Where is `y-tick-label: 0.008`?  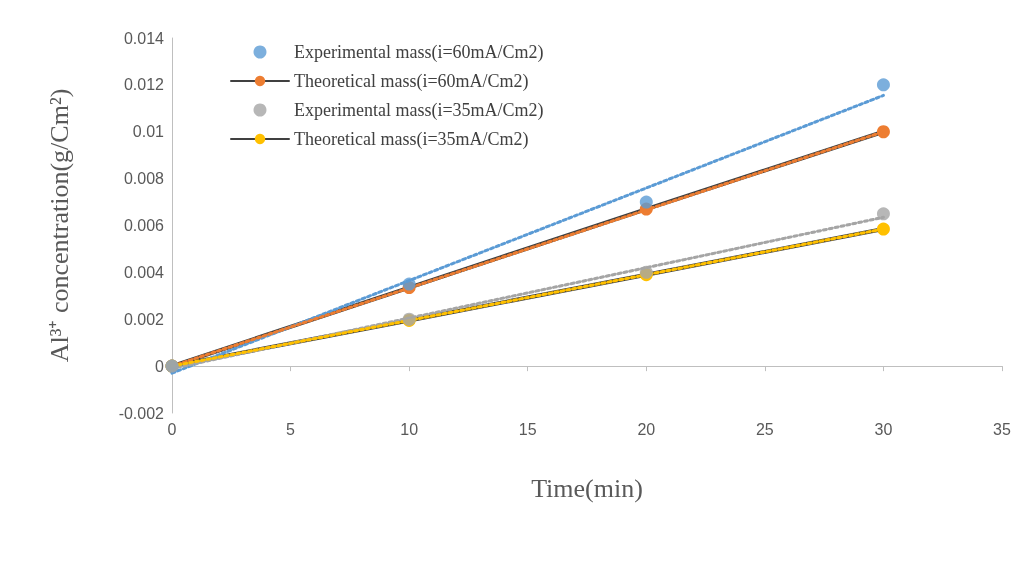
y-tick-label: 0.008 is located at coordinates (144, 179).